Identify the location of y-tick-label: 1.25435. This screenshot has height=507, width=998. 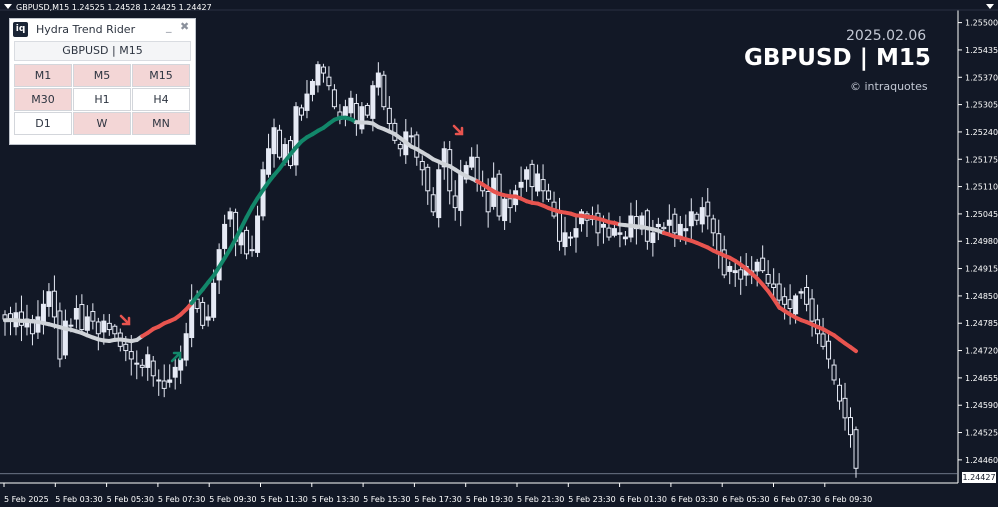
(981, 50).